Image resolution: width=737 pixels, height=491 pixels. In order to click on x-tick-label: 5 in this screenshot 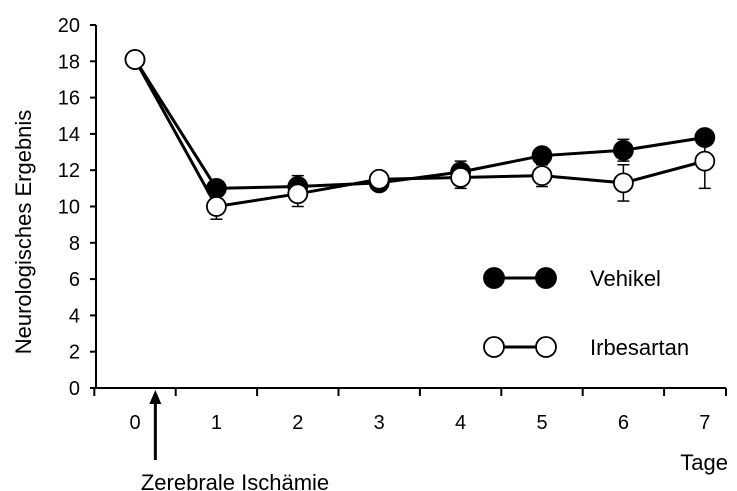, I will do `click(541, 423)`.